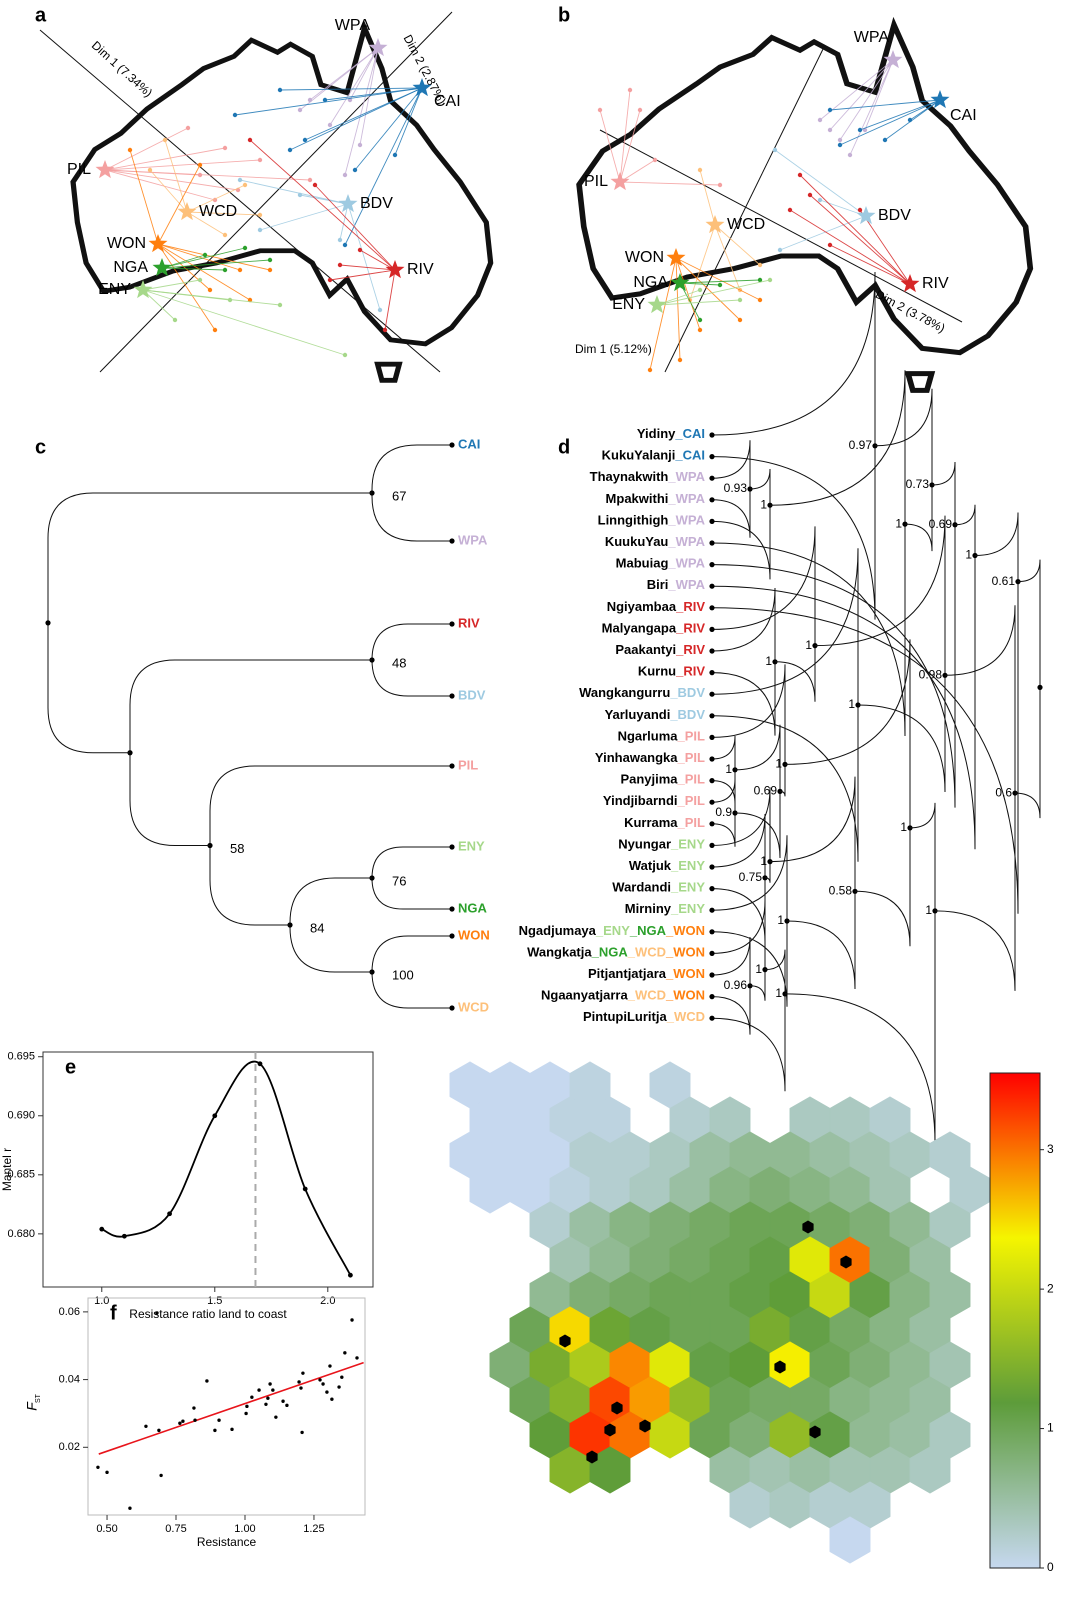 The height and width of the screenshot is (1615, 1073). I want to click on leaf-label: Watjuk_ENY, so click(667, 865).